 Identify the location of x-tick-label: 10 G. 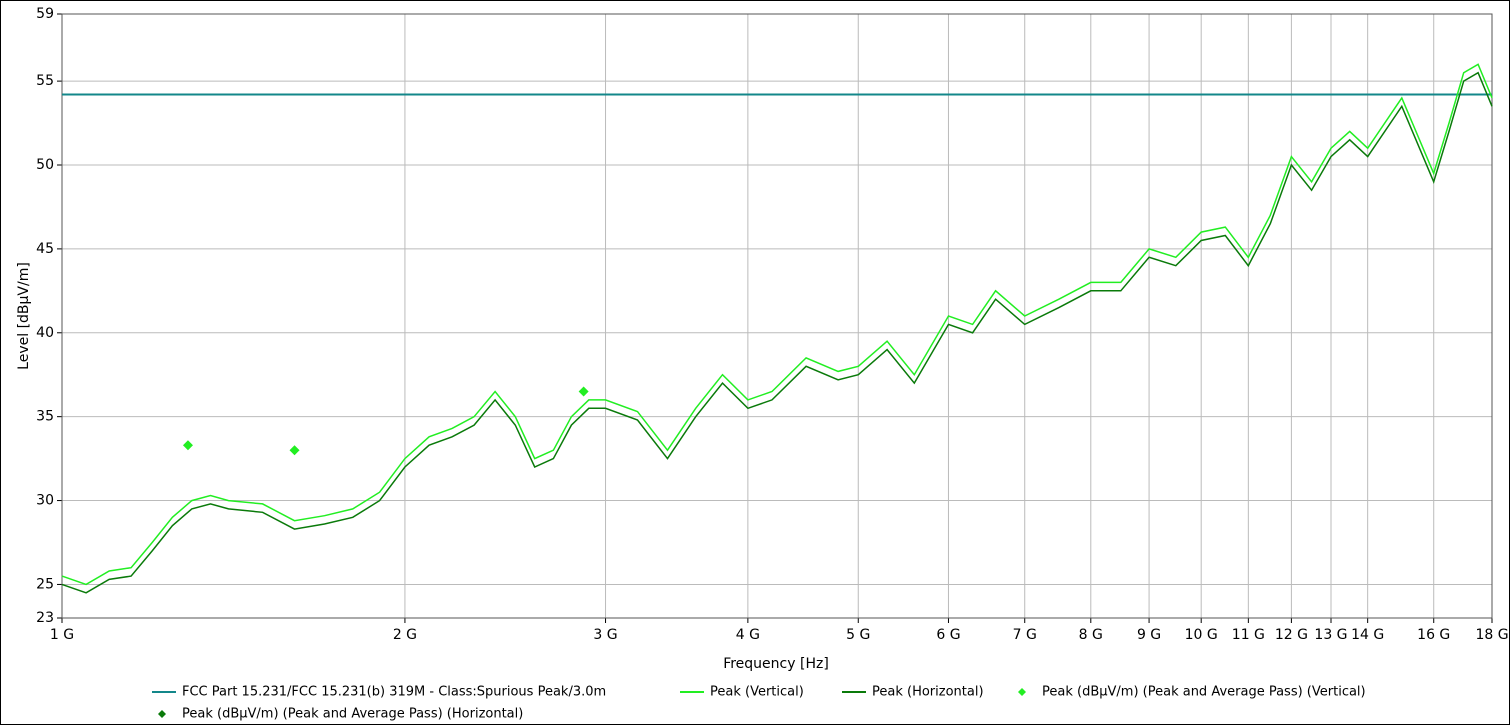
(1201, 635).